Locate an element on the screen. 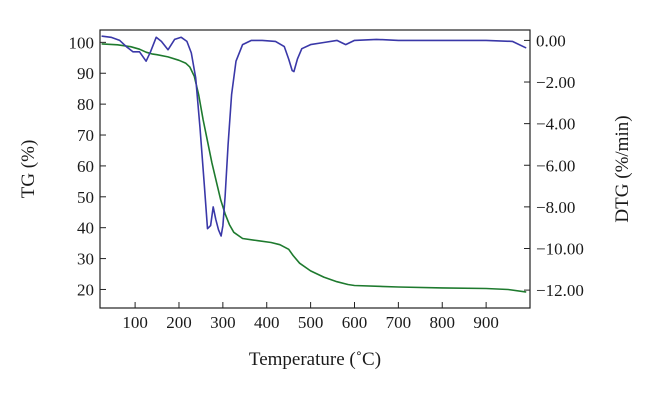 The width and height of the screenshot is (660, 403). y-tick-label: 80 is located at coordinates (85, 104).